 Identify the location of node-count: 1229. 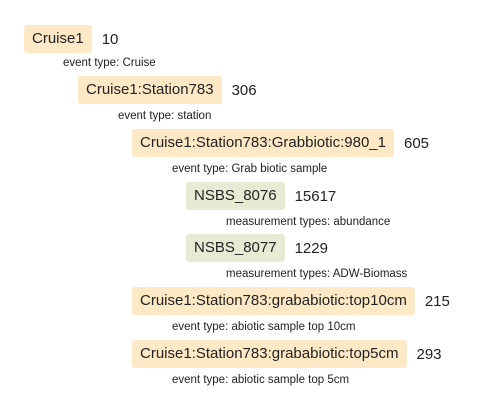
(311, 248).